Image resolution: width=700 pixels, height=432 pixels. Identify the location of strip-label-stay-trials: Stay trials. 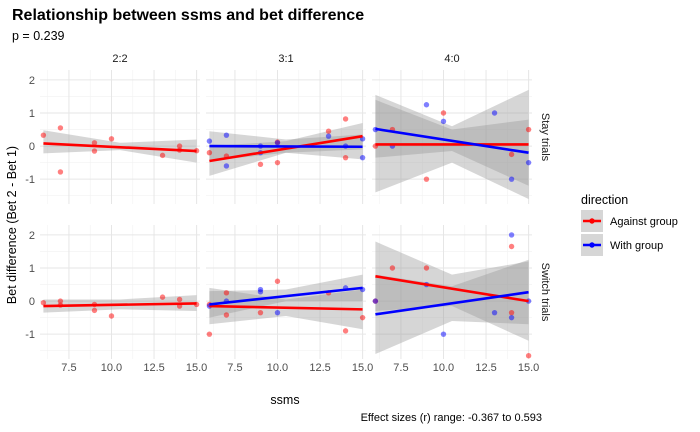
(545, 137).